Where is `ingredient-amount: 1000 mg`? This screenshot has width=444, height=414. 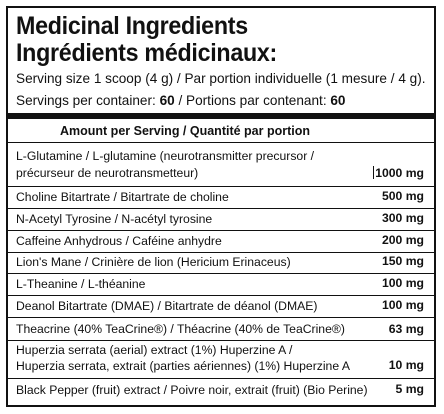
ingredient-amount: 1000 mg is located at coordinates (398, 173).